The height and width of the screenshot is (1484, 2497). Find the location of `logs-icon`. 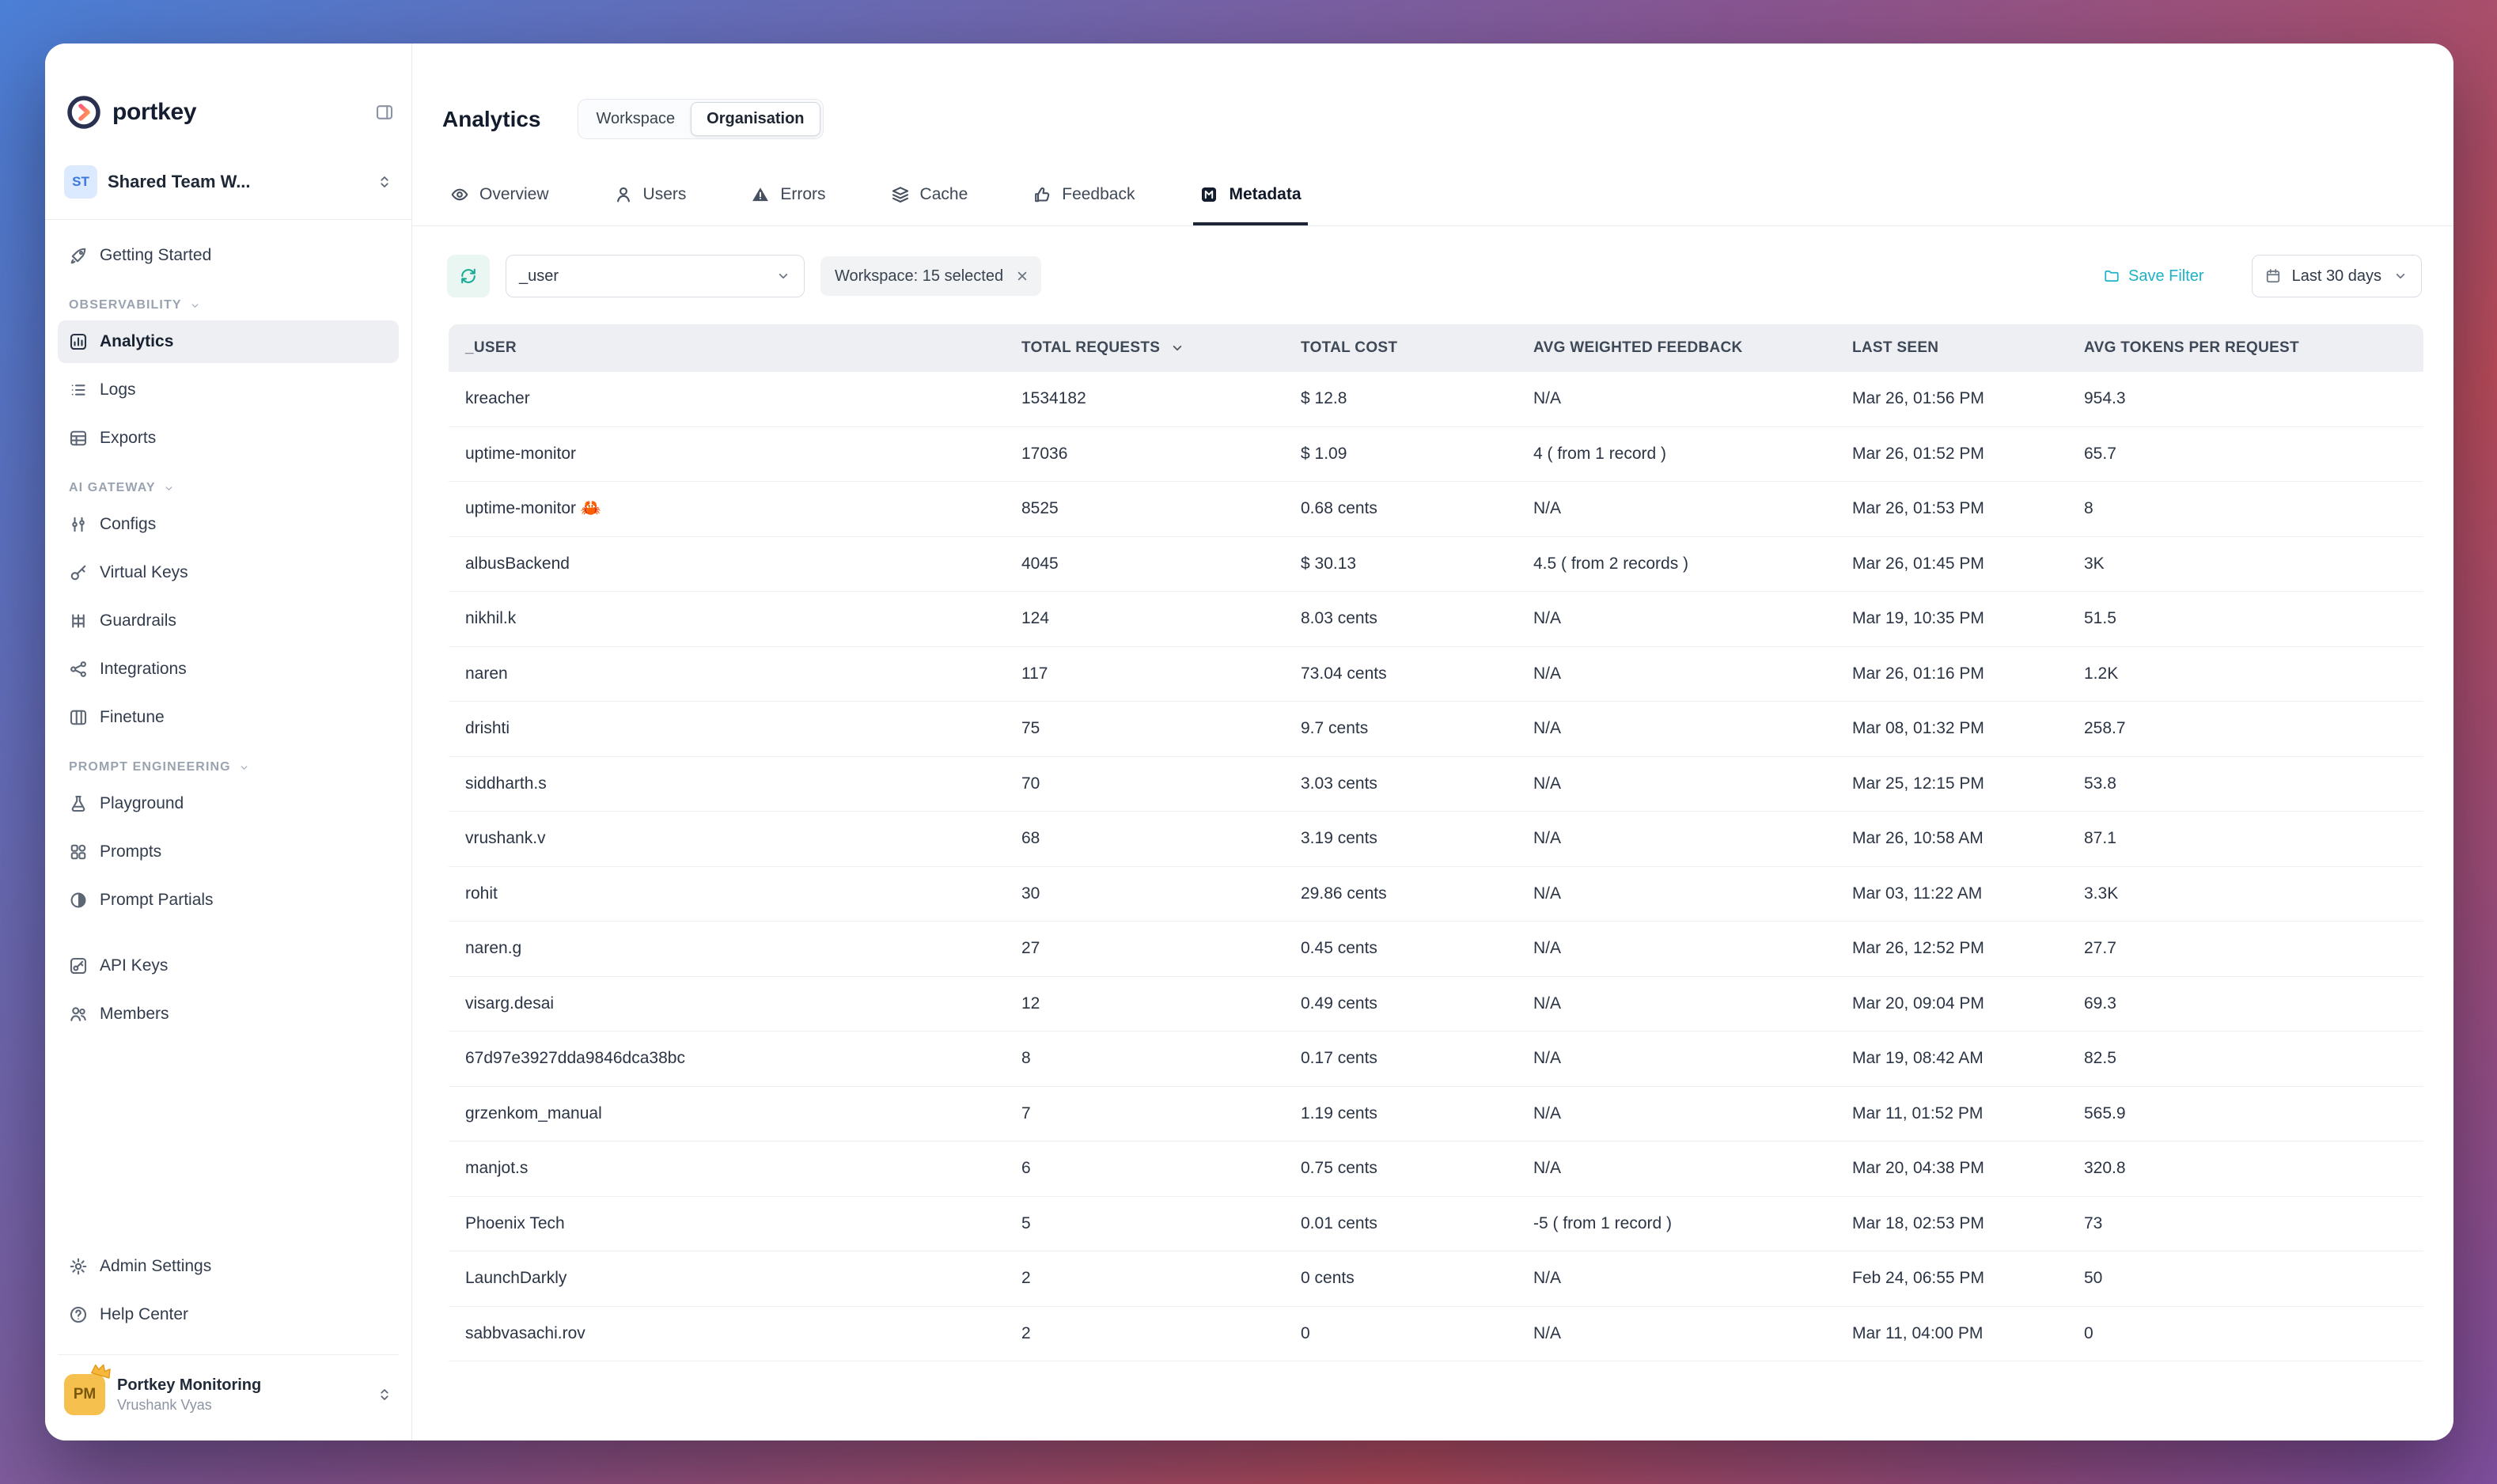

logs-icon is located at coordinates (78, 389).